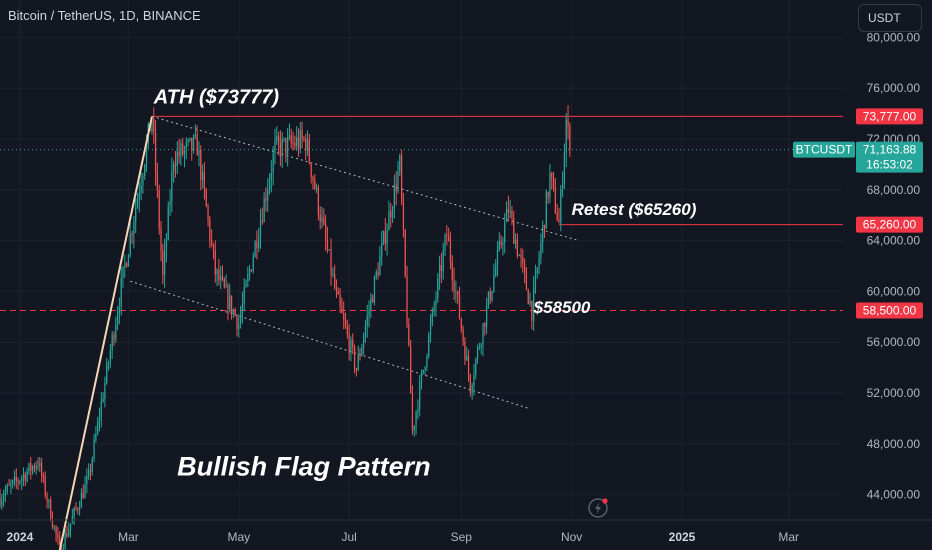 The height and width of the screenshot is (550, 932). Describe the element at coordinates (894, 495) in the screenshot. I see `price-tick-label: 44,000.00` at that location.